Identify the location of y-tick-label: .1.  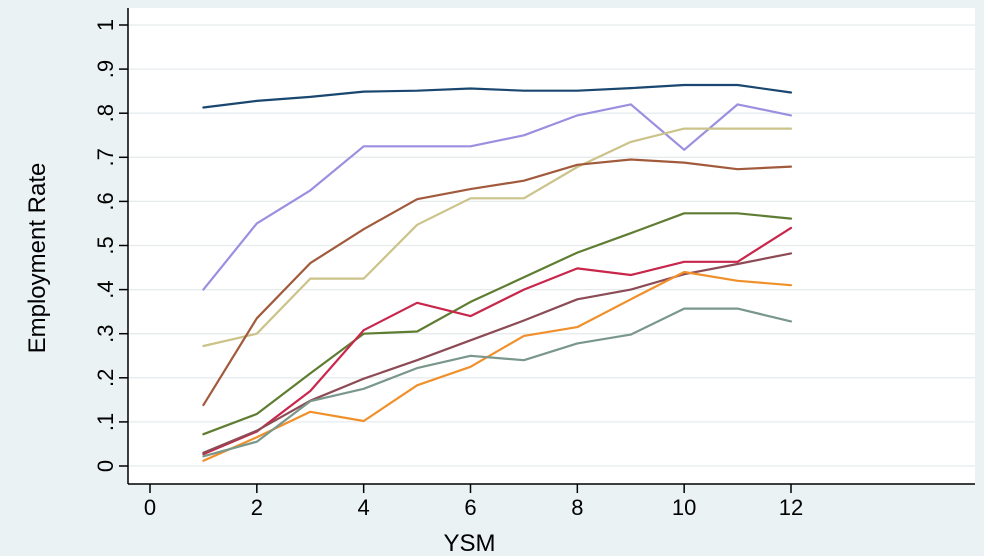
(105, 422).